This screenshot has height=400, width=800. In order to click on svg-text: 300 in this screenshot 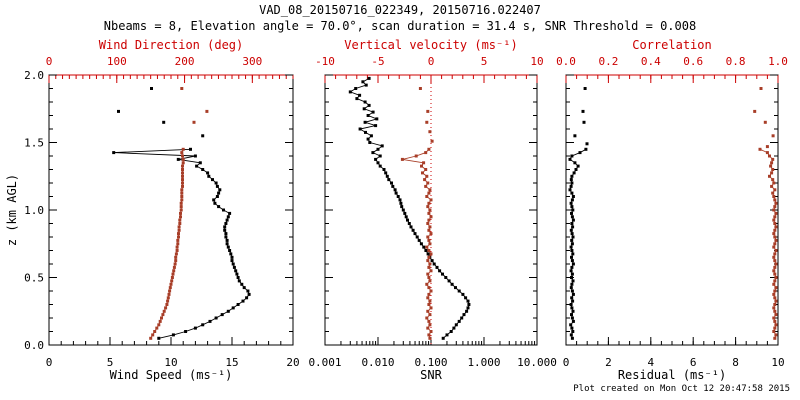, I will do `click(252, 61)`.